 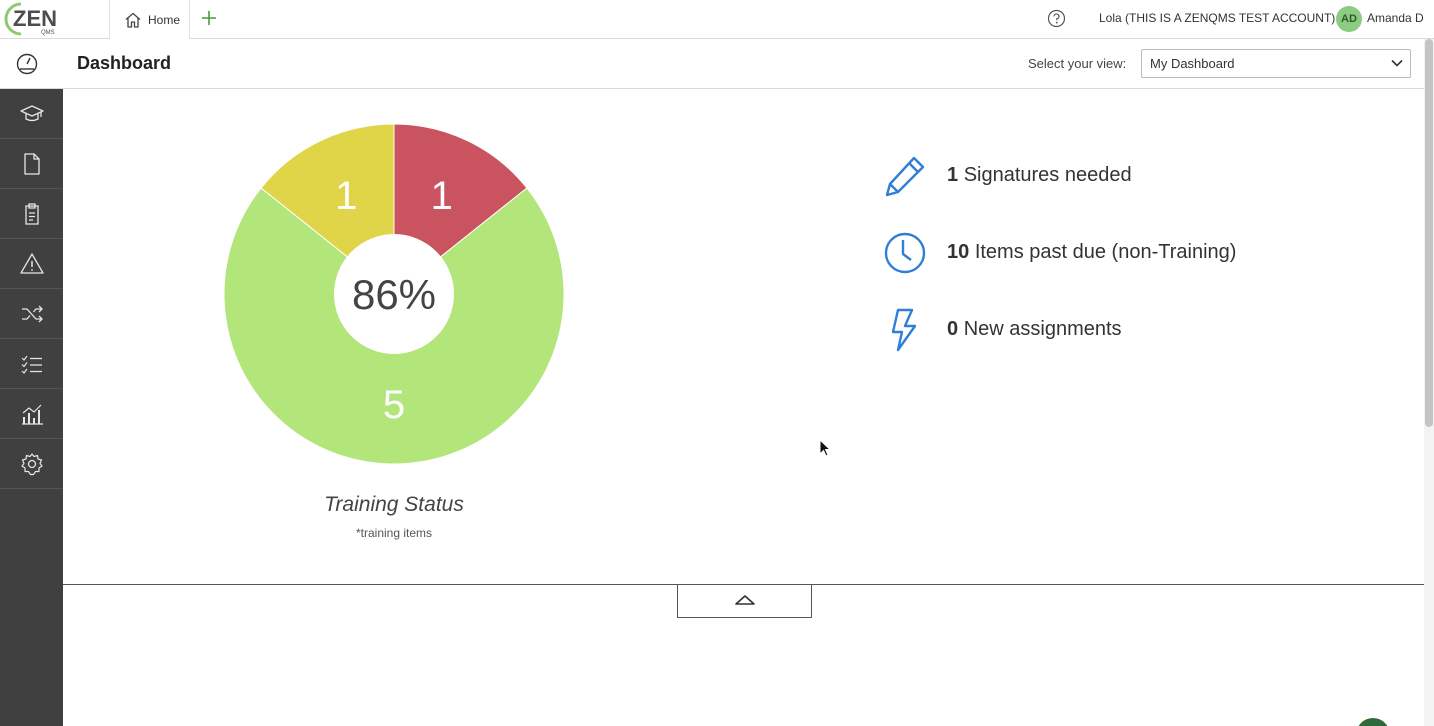 I want to click on help-icon, so click(x=1056, y=18).